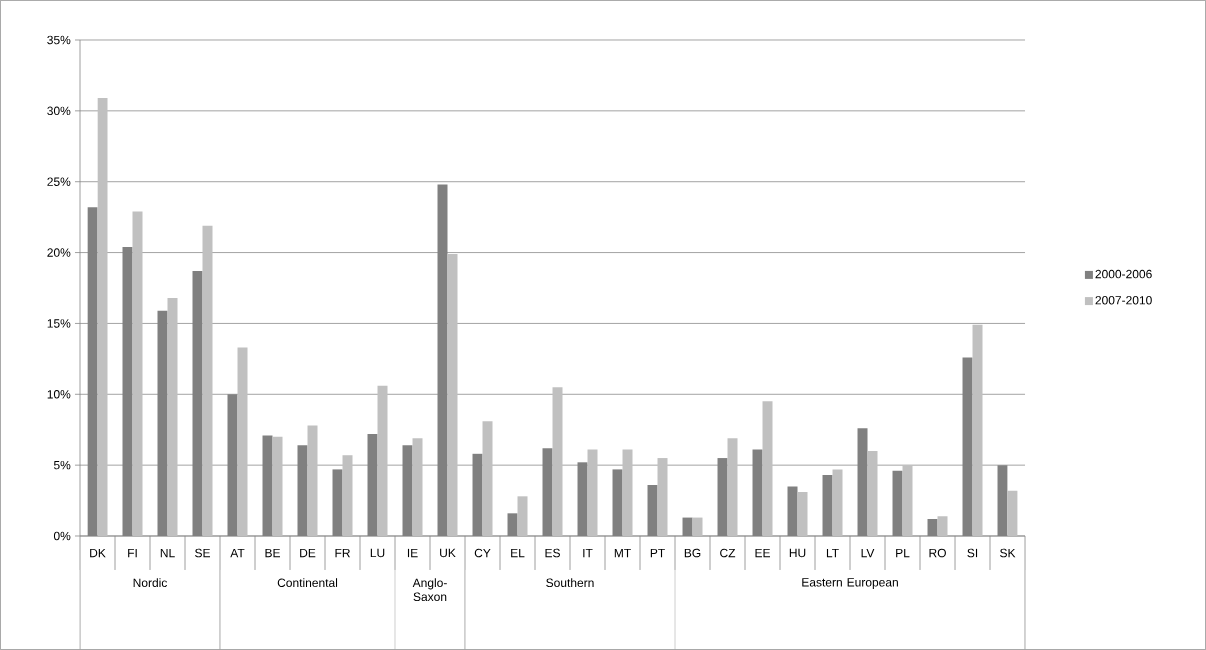 This screenshot has height=650, width=1206. What do you see at coordinates (412, 553) in the screenshot?
I see `x-tick-label: IE` at bounding box center [412, 553].